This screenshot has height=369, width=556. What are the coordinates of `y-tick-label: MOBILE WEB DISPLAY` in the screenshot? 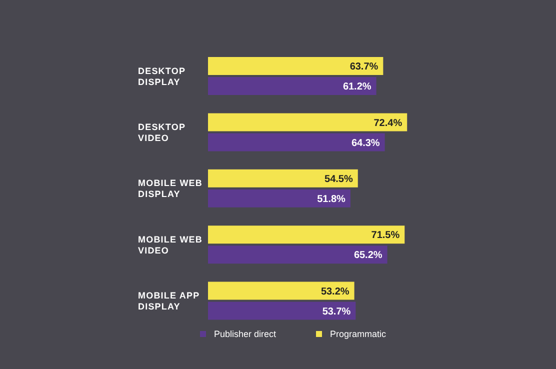 It's located at (170, 189).